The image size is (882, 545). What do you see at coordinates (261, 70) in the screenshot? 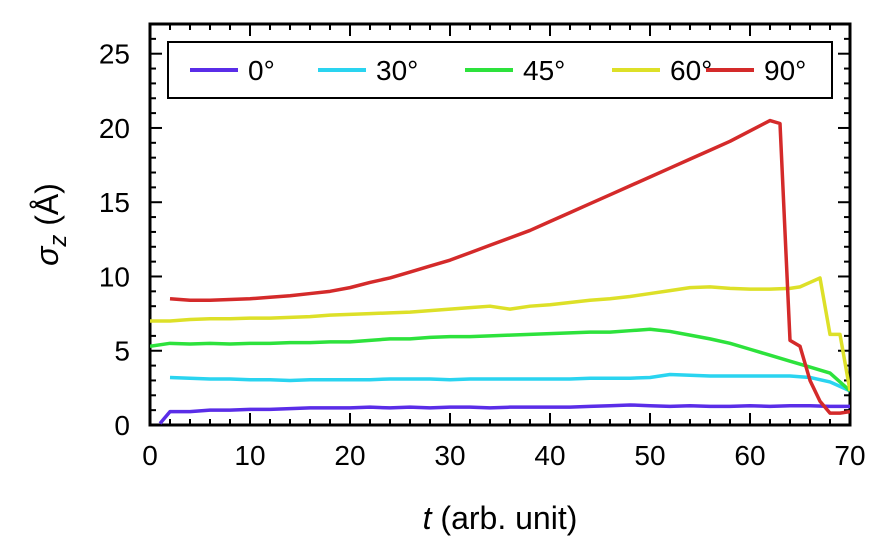
I see `legend-label: 0°` at bounding box center [261, 70].